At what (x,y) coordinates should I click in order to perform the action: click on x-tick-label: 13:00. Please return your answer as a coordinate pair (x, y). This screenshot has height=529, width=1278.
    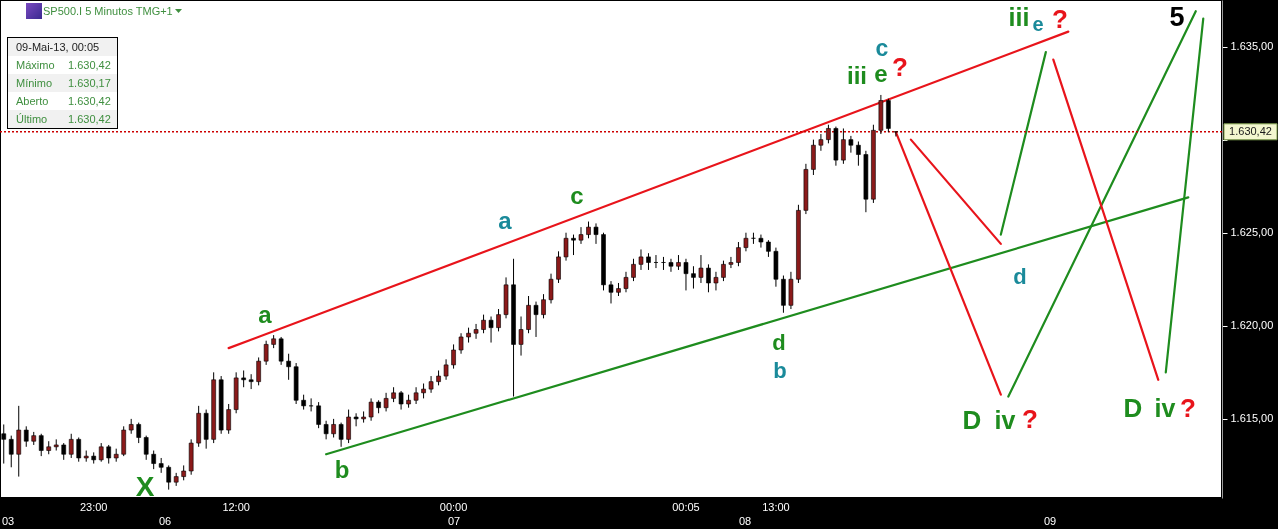
    Looking at the image, I should click on (776, 506).